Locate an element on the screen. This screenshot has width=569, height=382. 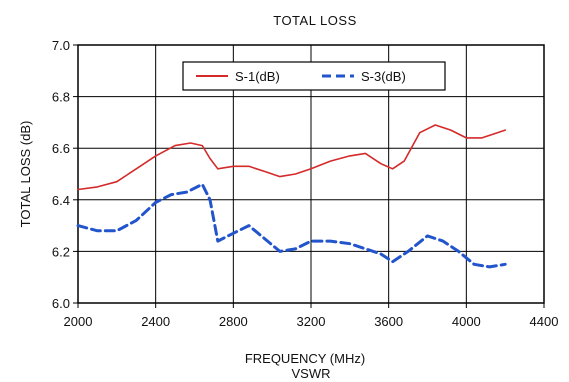
y-tick-label: 6.8 is located at coordinates (61, 97).